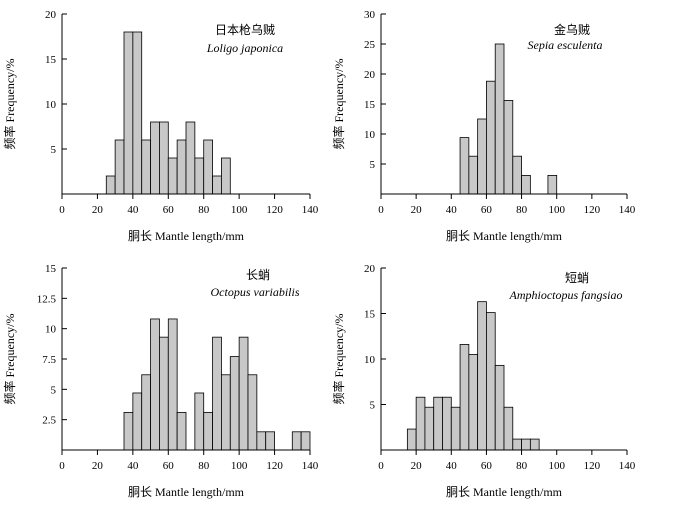 Image resolution: width=700 pixels, height=505 pixels. Describe the element at coordinates (565, 45) in the screenshot. I see `panel-title-latin: Sepia esculenta` at that location.